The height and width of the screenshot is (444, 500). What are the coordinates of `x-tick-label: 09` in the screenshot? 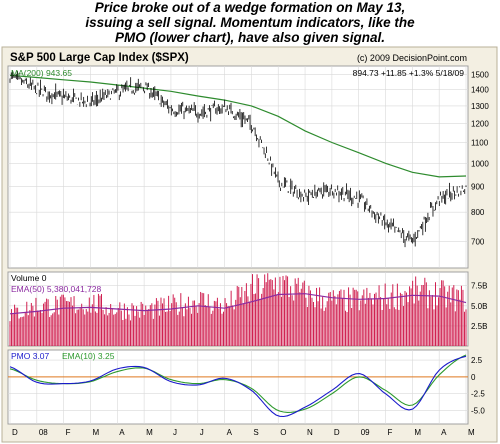 It's located at (365, 432).